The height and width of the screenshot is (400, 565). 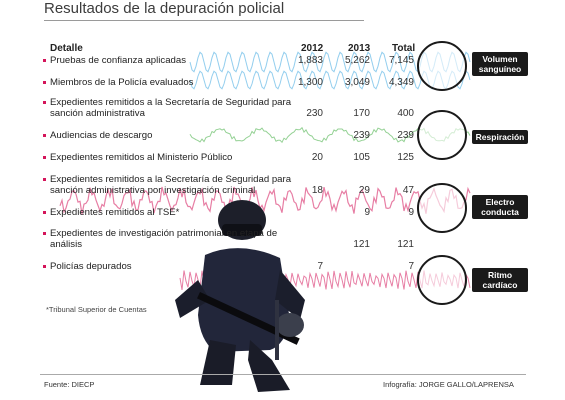 What do you see at coordinates (404, 48) in the screenshot?
I see `column-header-total: Total` at bounding box center [404, 48].